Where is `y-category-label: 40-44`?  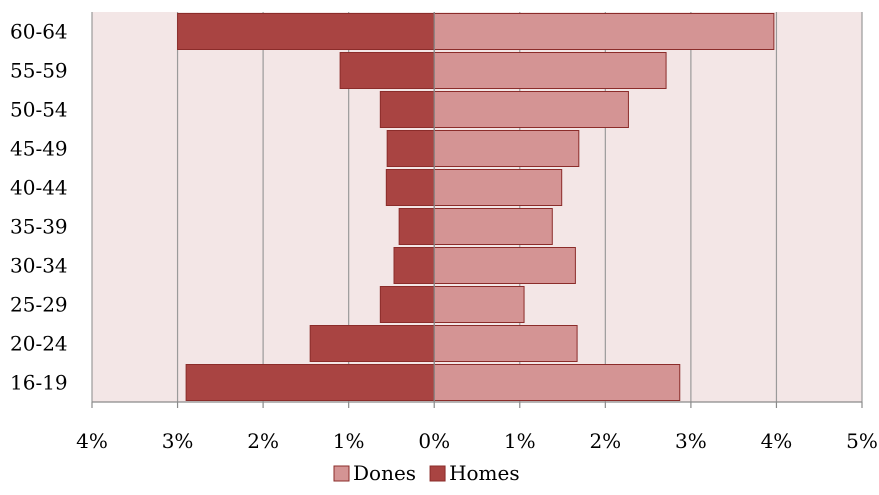
y-category-label: 40-44 is located at coordinates (39, 188).